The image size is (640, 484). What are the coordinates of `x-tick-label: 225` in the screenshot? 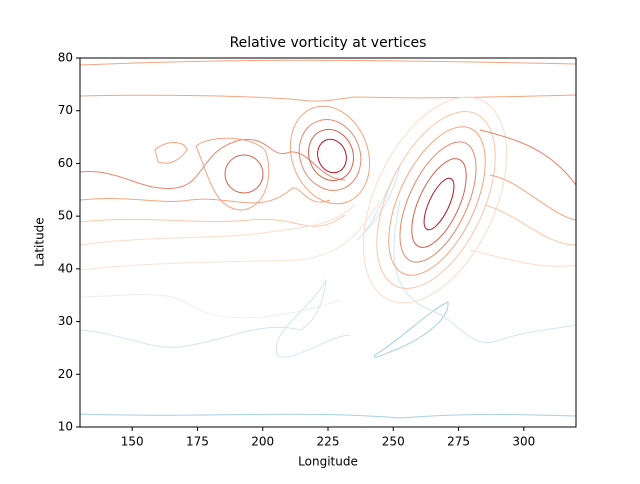 It's located at (328, 442).